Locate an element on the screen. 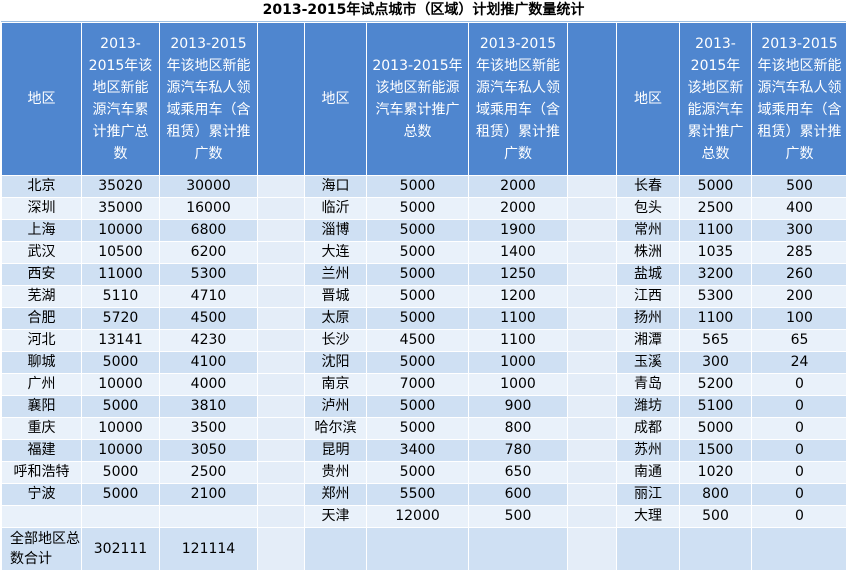 The height and width of the screenshot is (571, 846). region-cell: 成都 is located at coordinates (648, 428).